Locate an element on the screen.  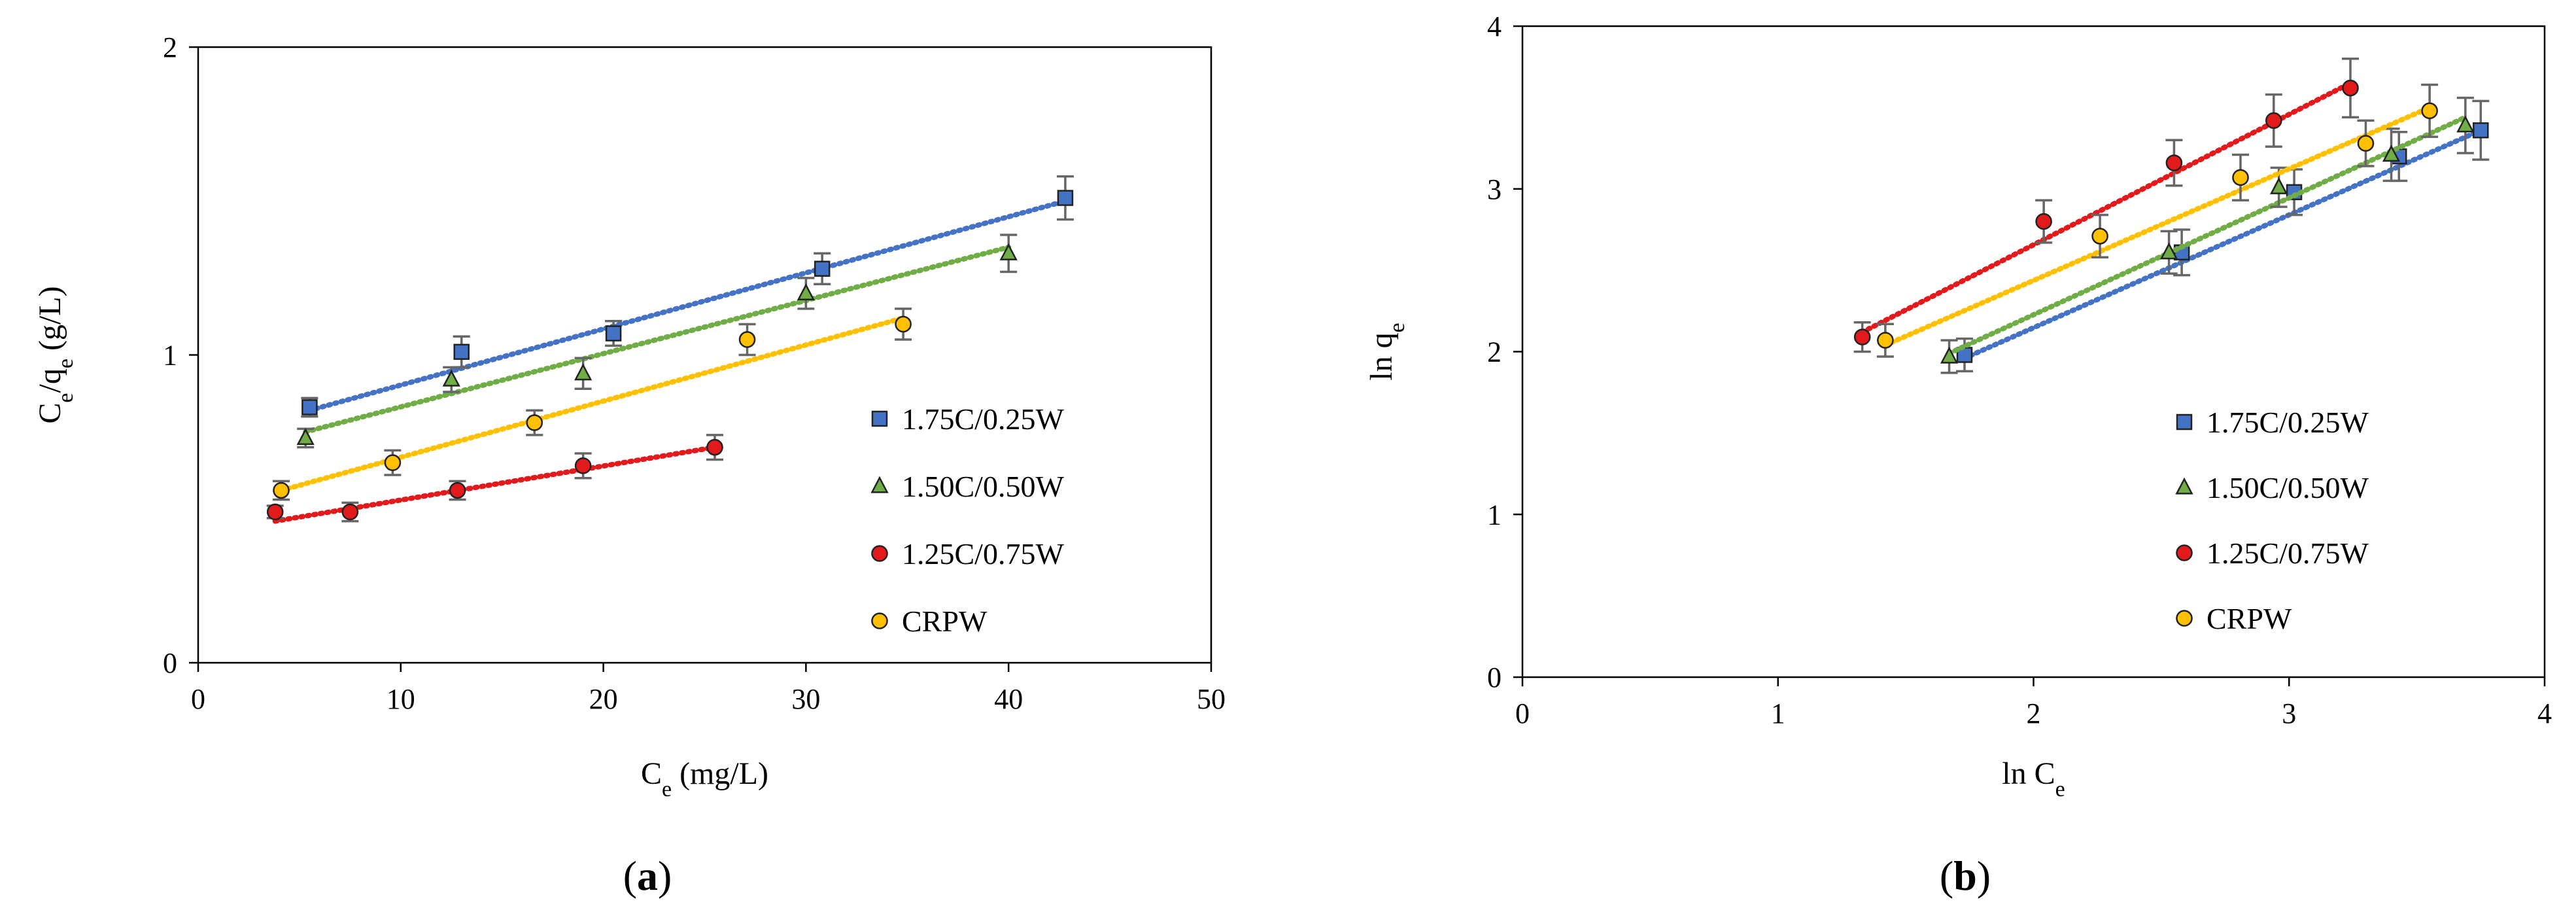
x-tick-label: 30 is located at coordinates (806, 699).